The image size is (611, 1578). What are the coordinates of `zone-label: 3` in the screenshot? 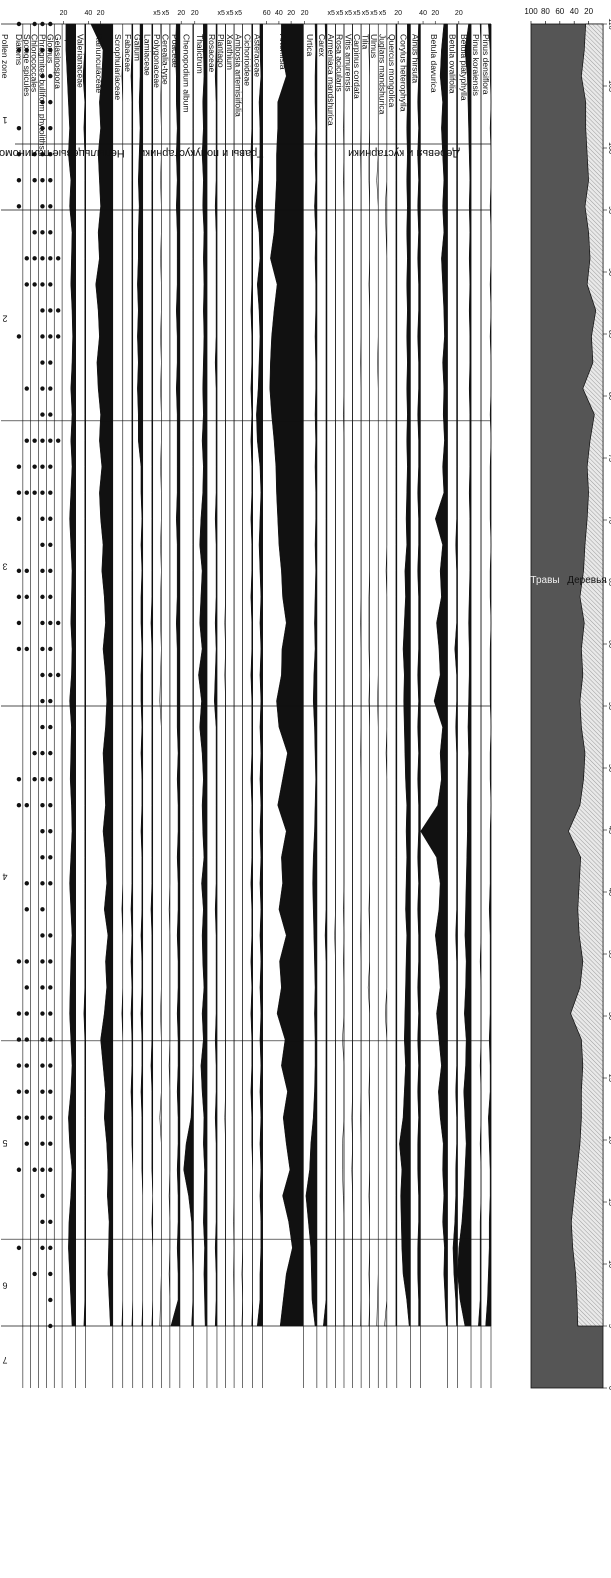 It's located at (4, 566).